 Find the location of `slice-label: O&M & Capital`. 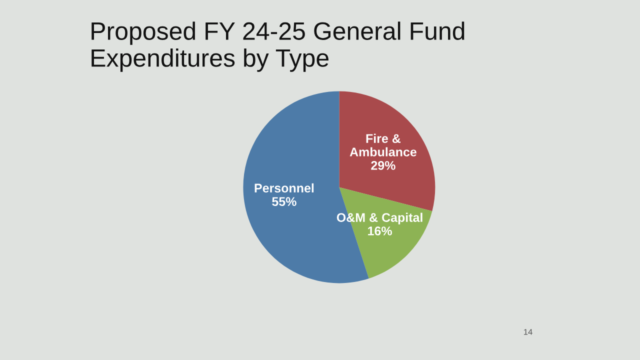

slice-label: O&M & Capital is located at coordinates (379, 218).